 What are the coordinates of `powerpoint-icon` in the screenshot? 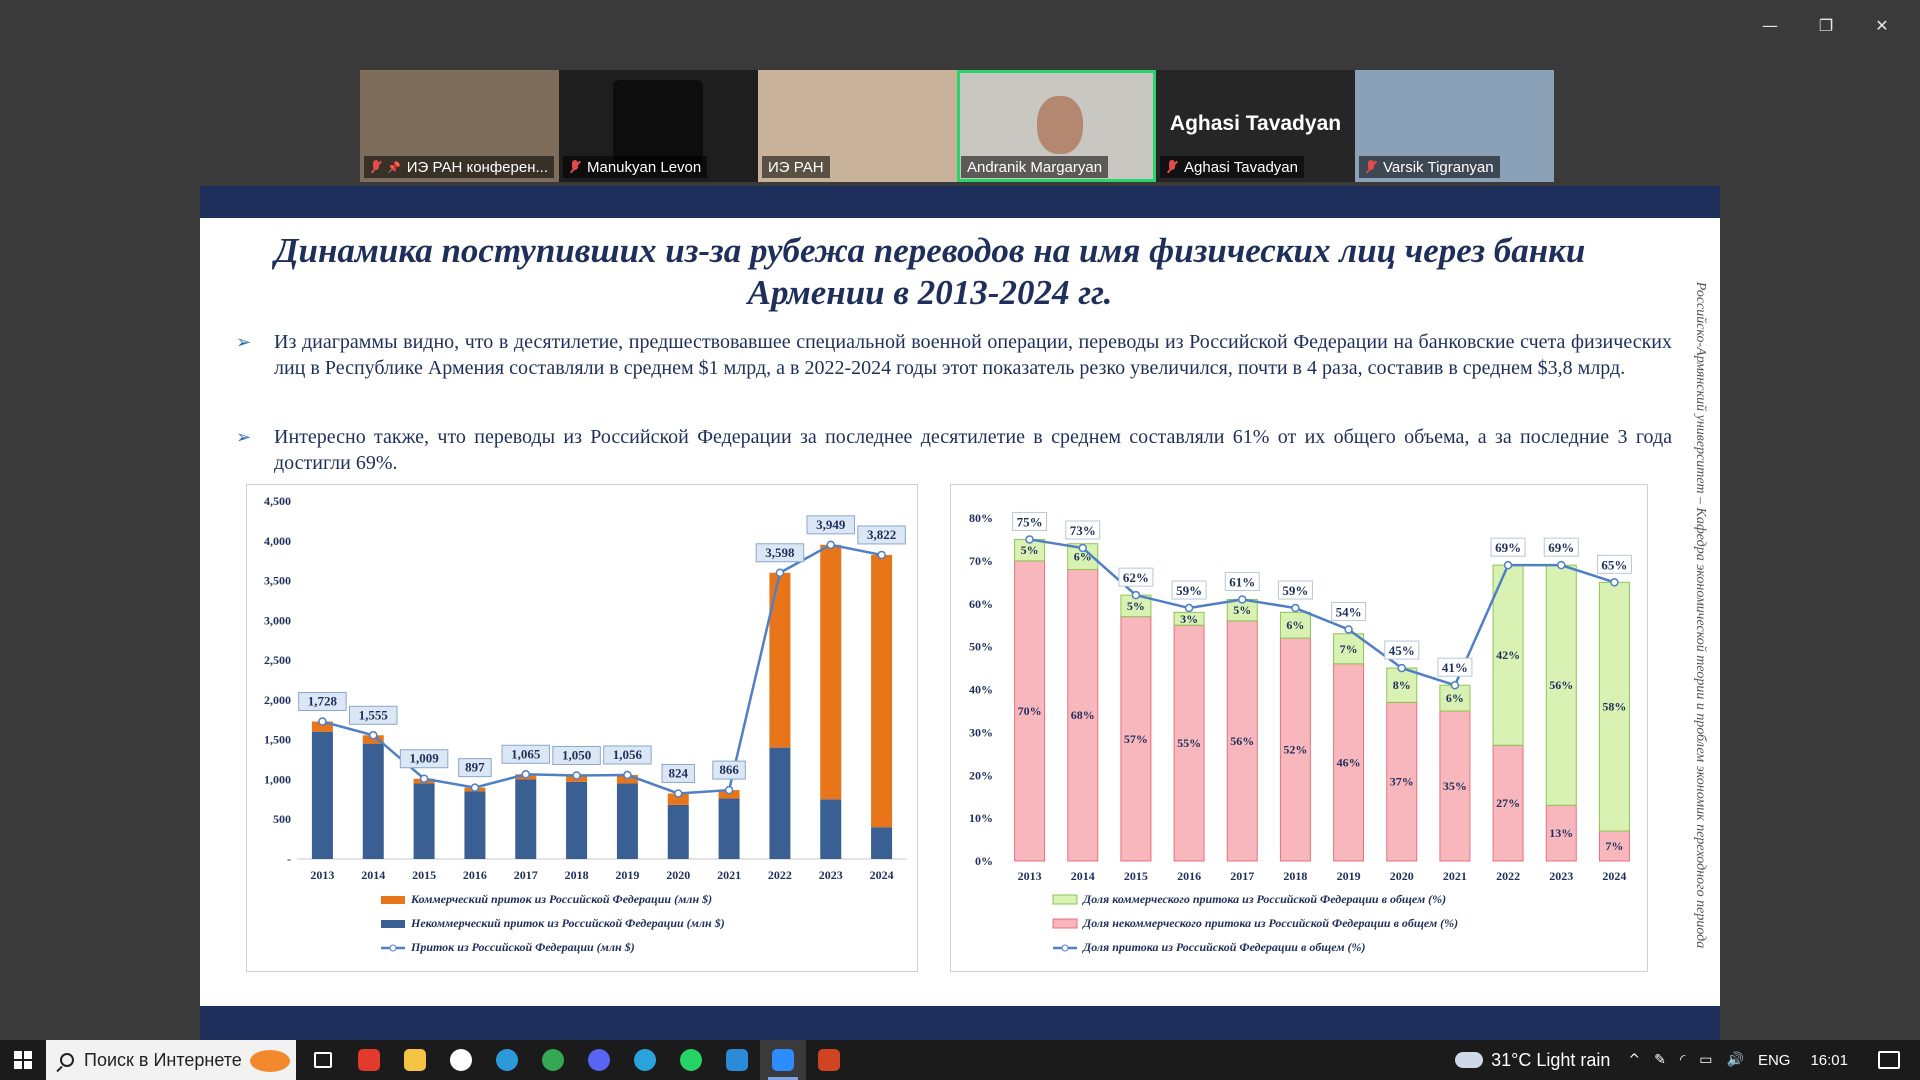 It's located at (829, 1060).